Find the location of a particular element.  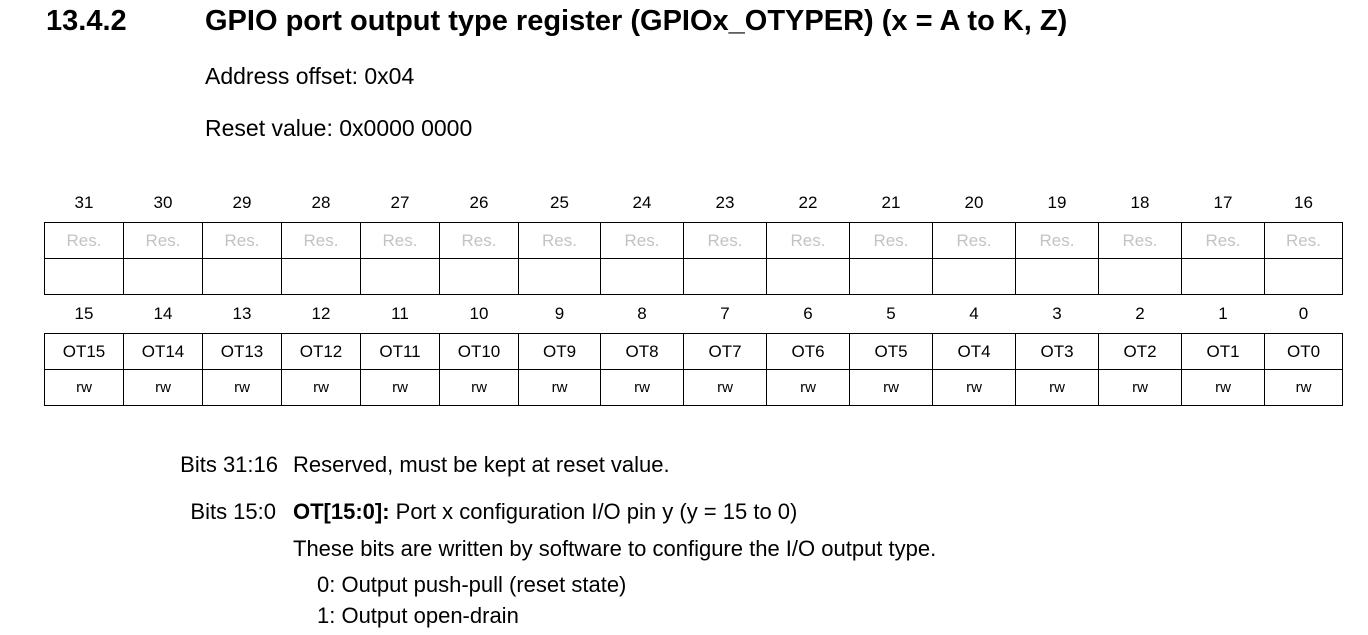

lower-access-cell-2: rw is located at coordinates (242, 387).